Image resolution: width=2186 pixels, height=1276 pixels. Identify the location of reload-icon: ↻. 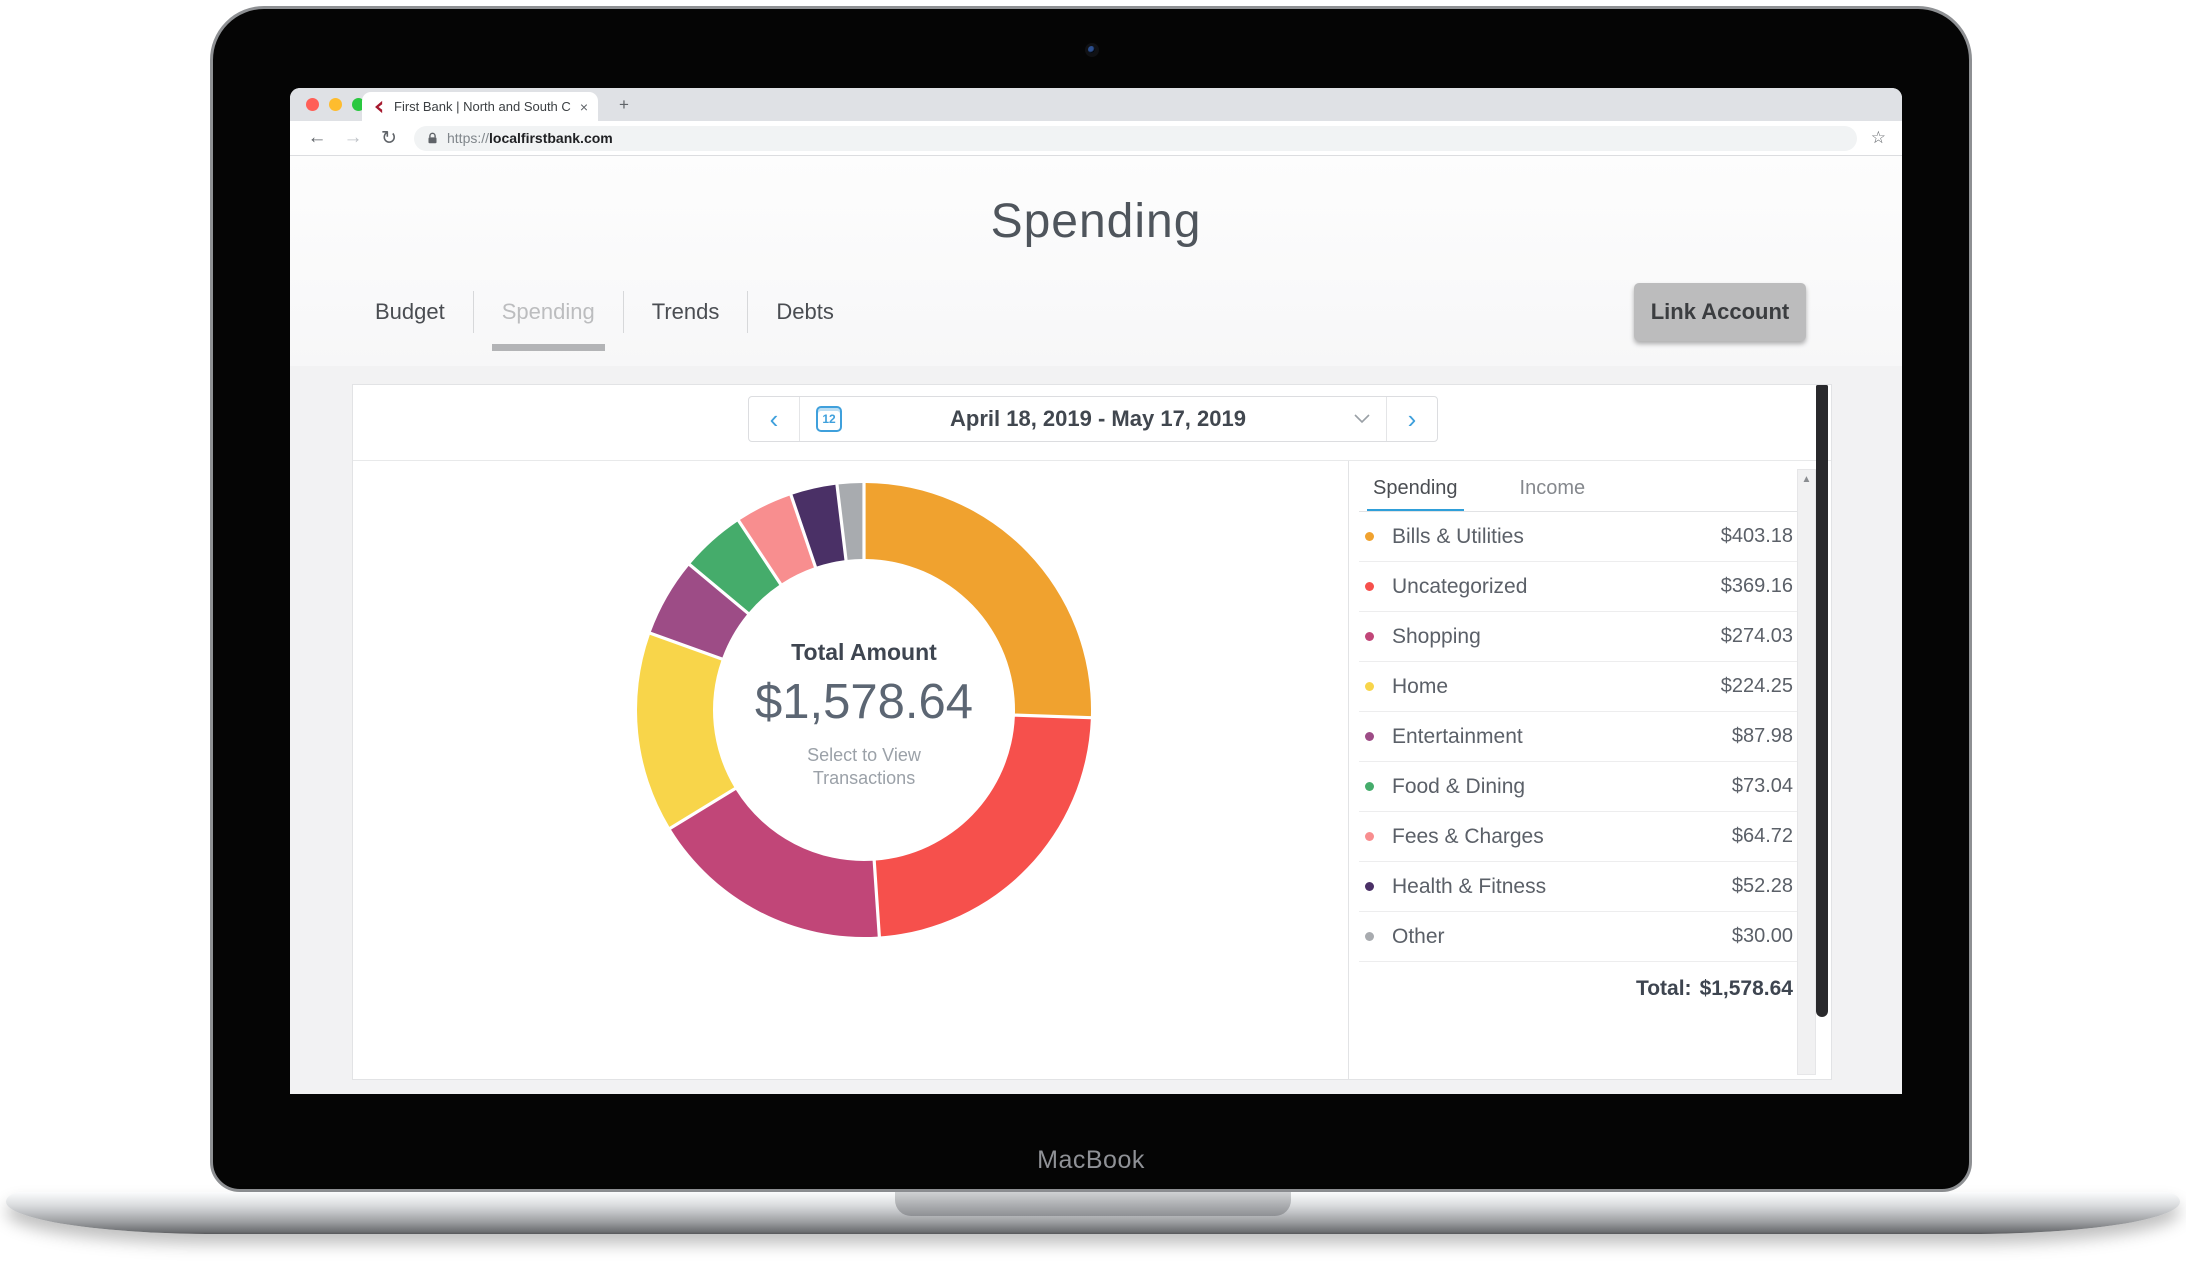
(389, 138).